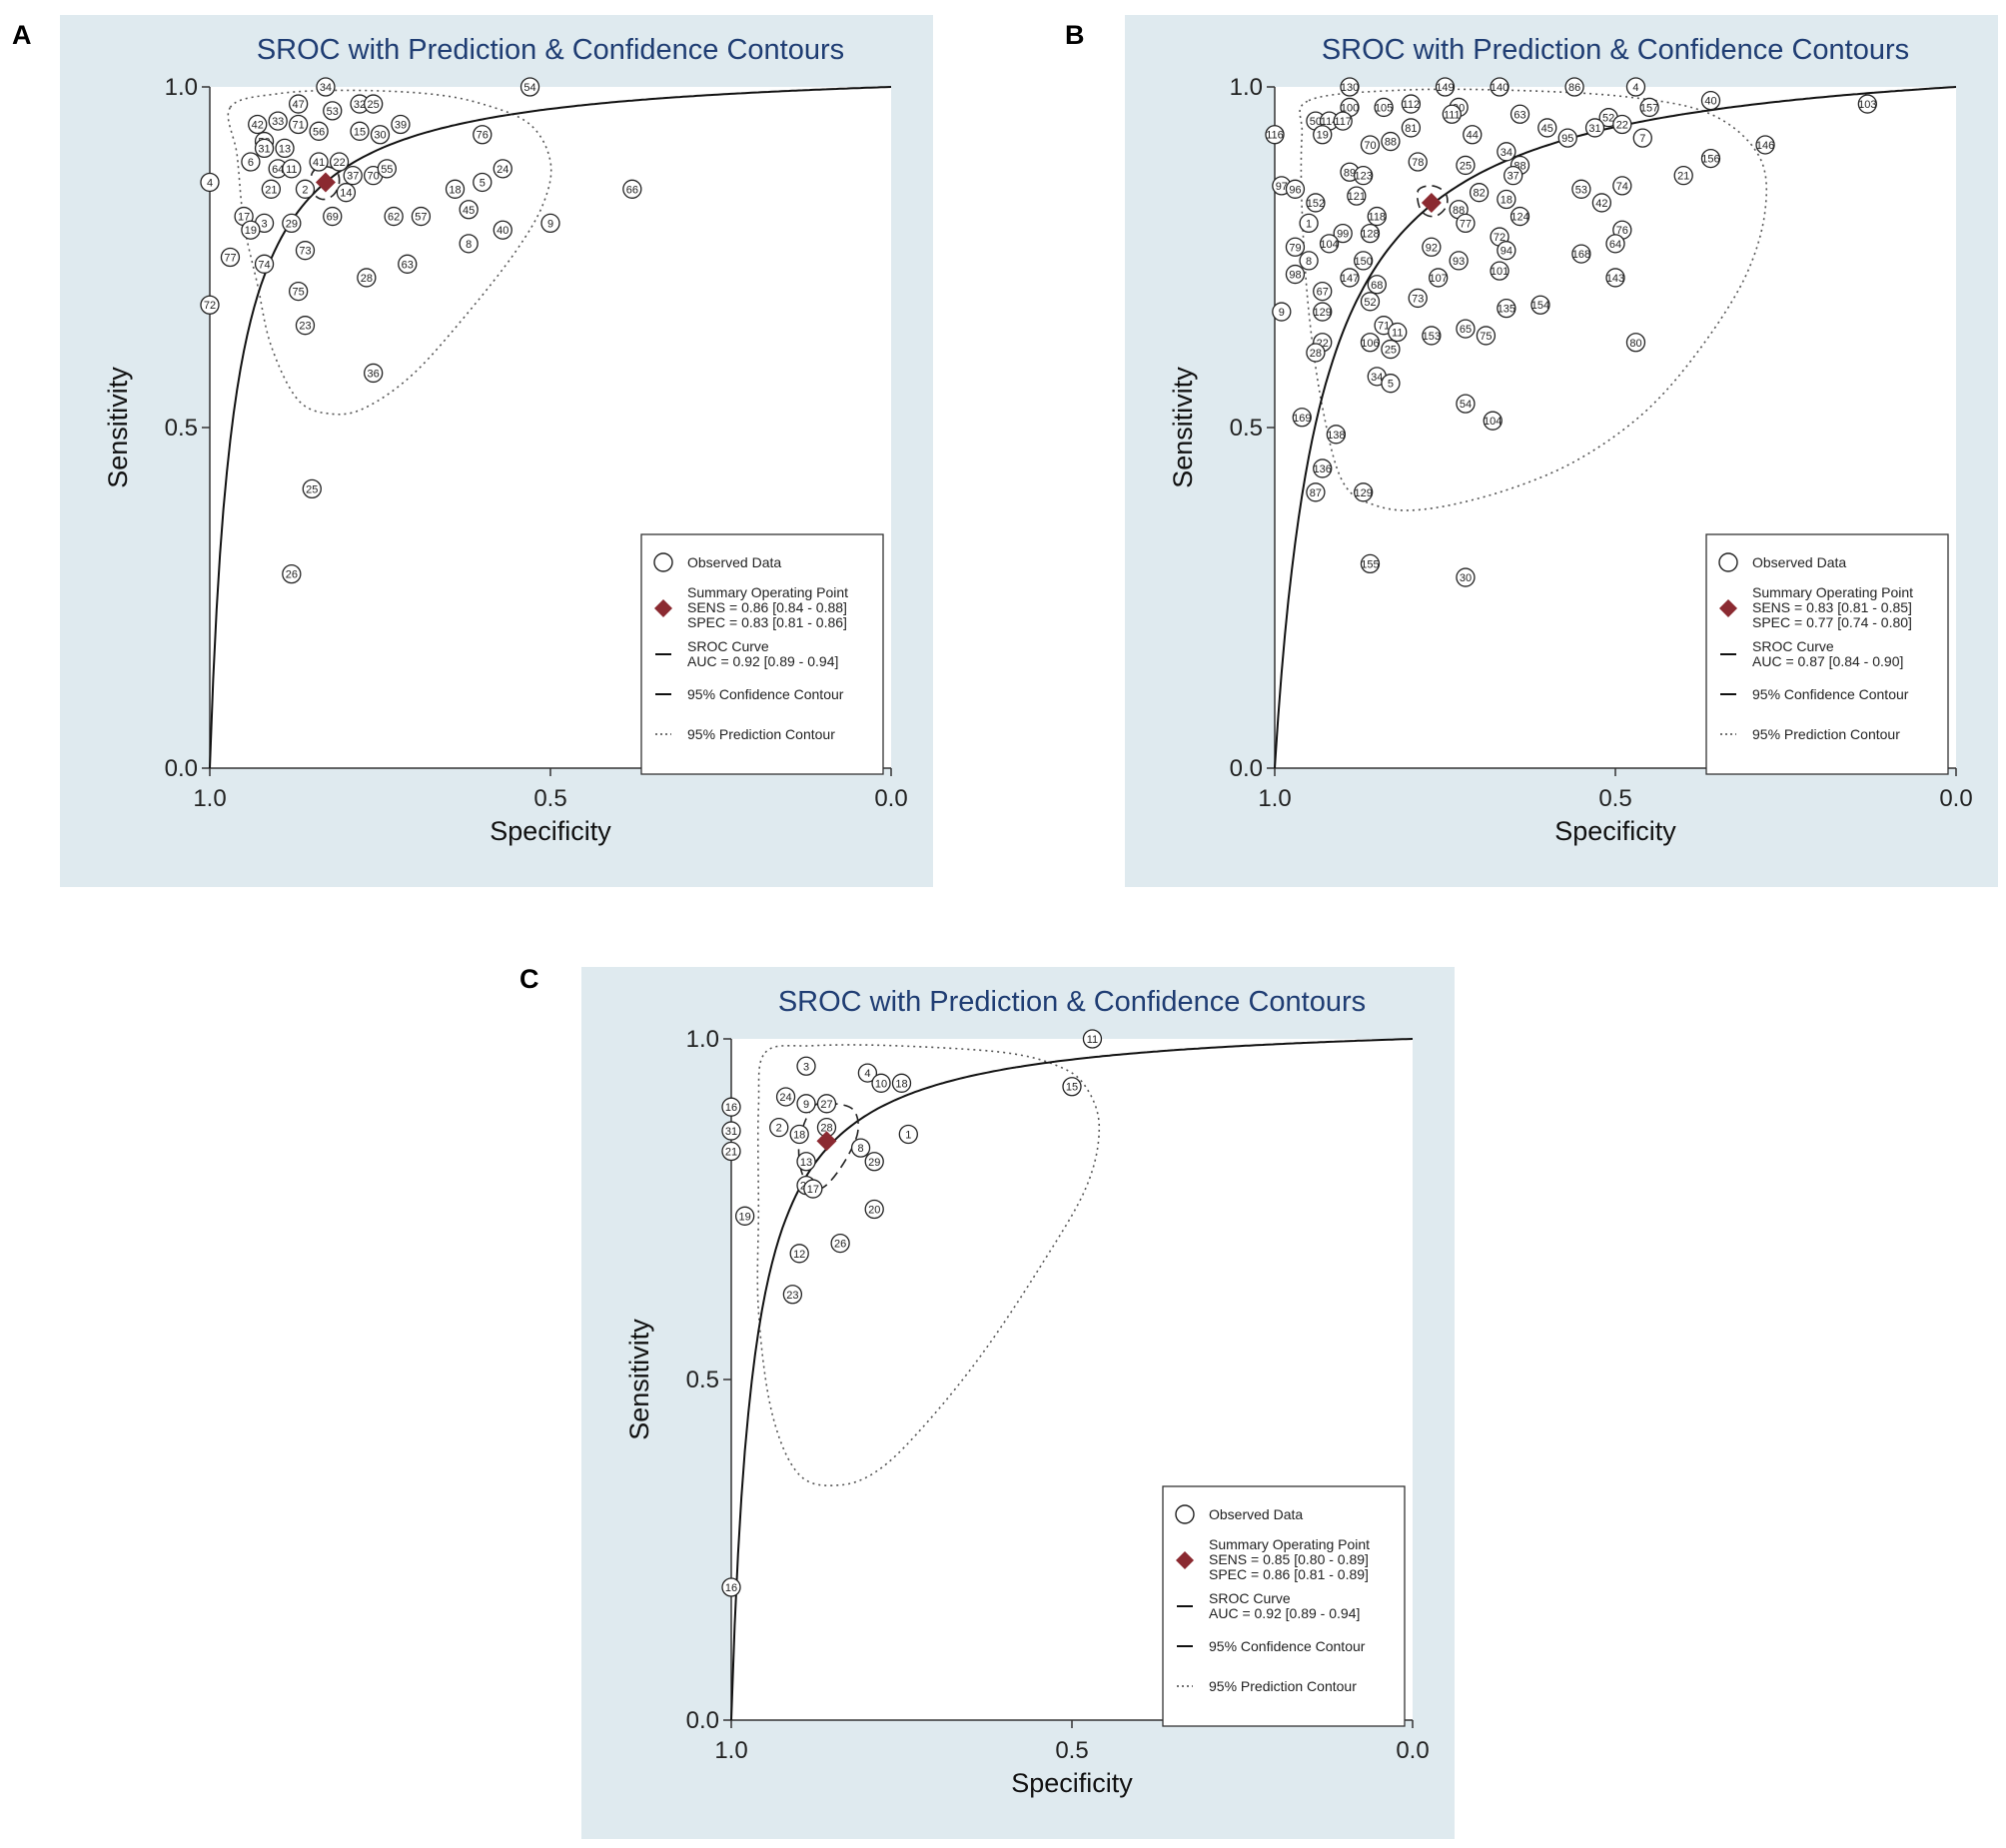  What do you see at coordinates (1418, 298) in the screenshot?
I see `observed-point: 73` at bounding box center [1418, 298].